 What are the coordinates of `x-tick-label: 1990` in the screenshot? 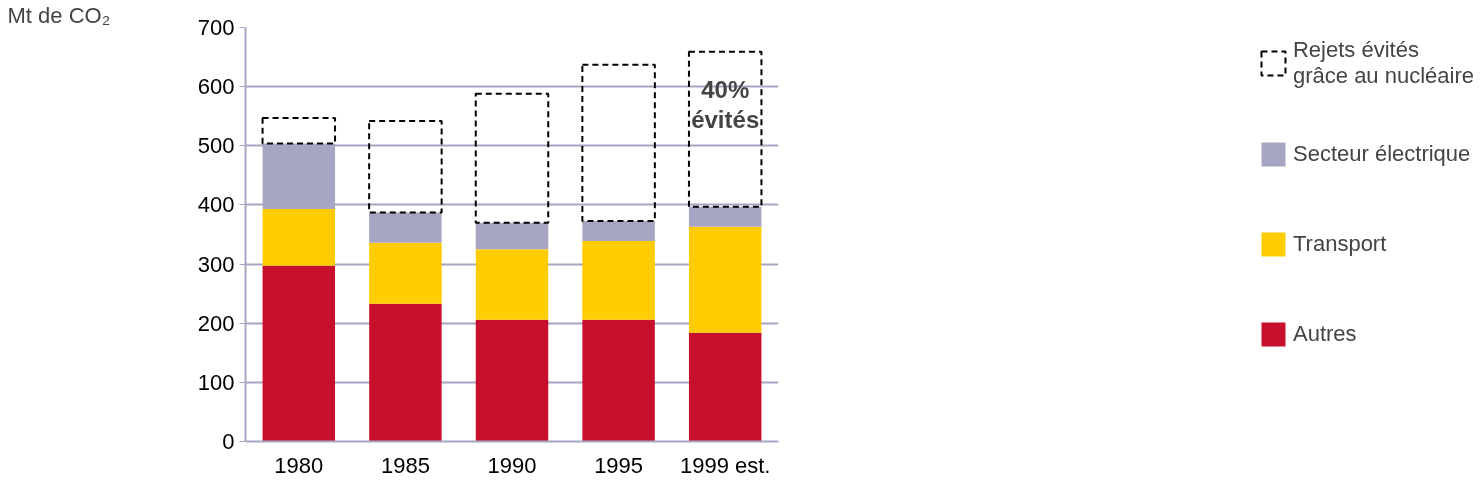 It's located at (512, 465).